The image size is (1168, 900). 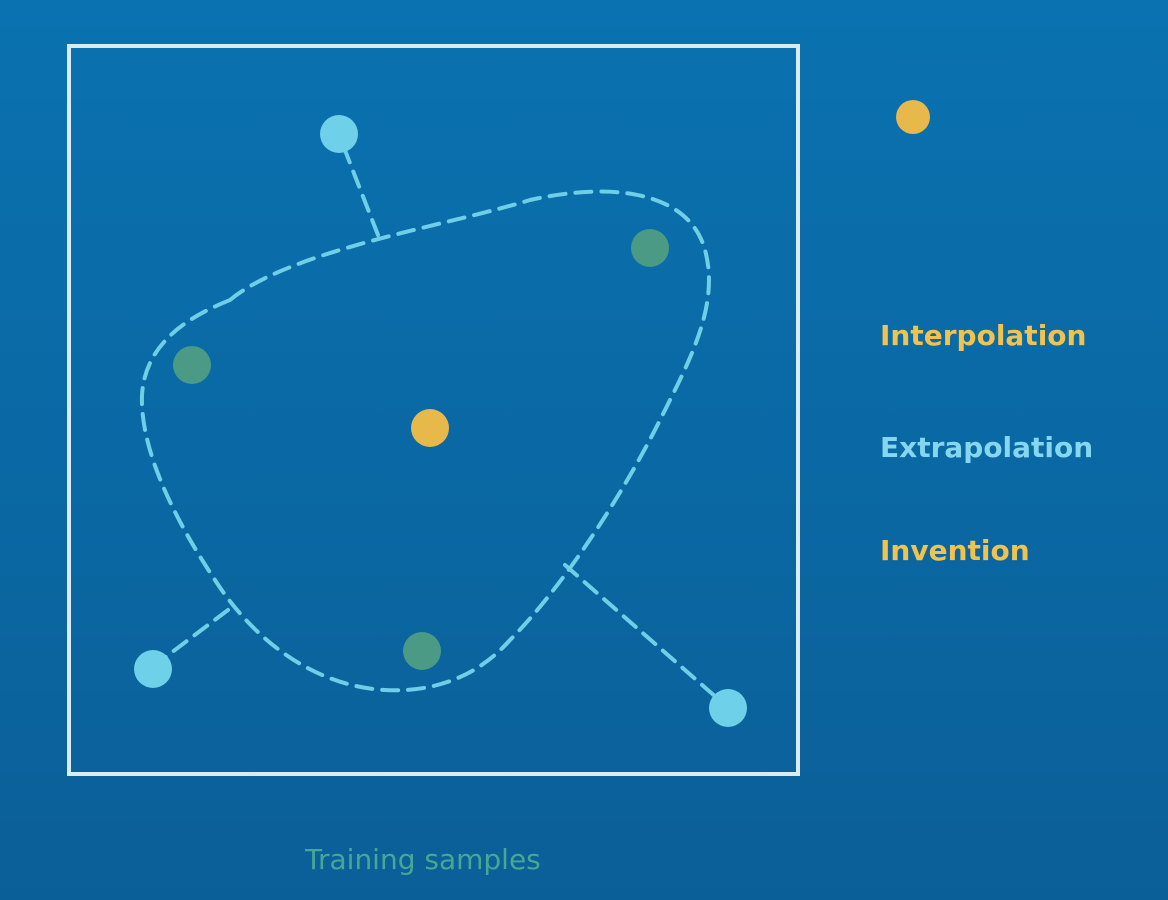 What do you see at coordinates (423, 859) in the screenshot?
I see `training-samples-caption: Training samples` at bounding box center [423, 859].